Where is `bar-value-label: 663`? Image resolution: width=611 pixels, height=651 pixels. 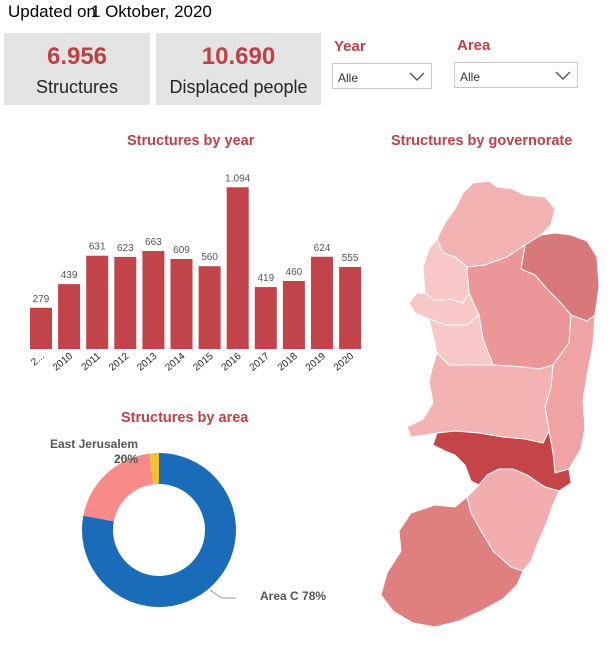 bar-value-label: 663 is located at coordinates (153, 242).